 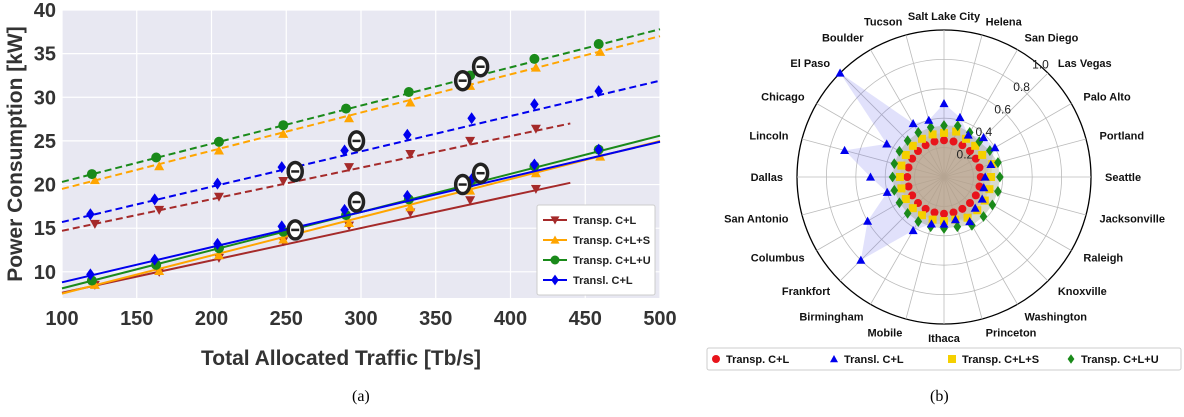 I want to click on category-label: Columbus, so click(x=778, y=259).